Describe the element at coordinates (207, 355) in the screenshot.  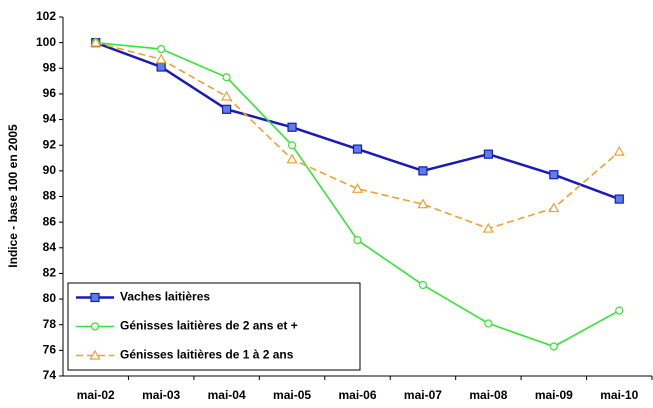
I see `legend-label: Génisses laitières de 1 à 2 ans` at that location.